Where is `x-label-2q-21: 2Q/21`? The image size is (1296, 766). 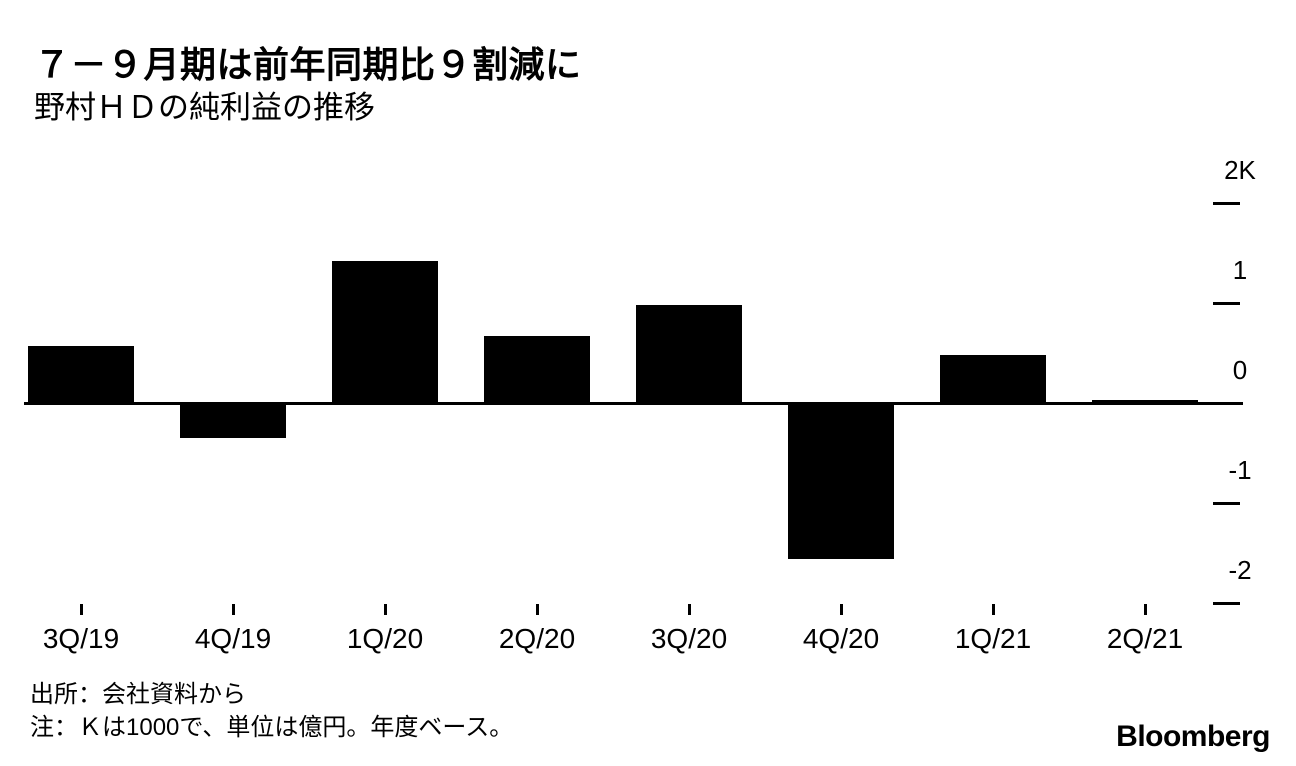 x-label-2q-21: 2Q/21 is located at coordinates (1145, 638).